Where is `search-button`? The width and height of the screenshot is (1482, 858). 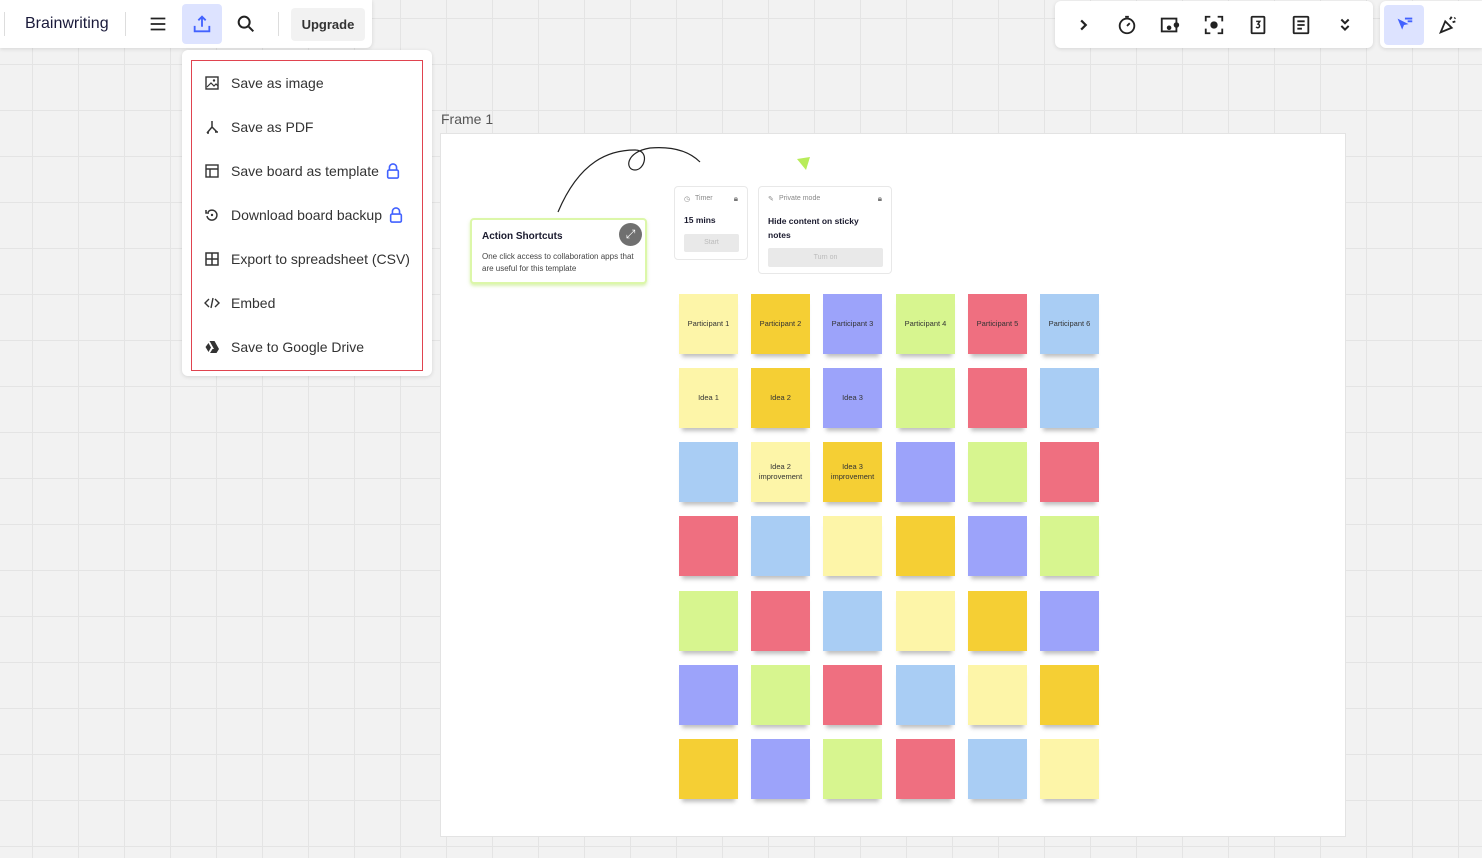 search-button is located at coordinates (246, 24).